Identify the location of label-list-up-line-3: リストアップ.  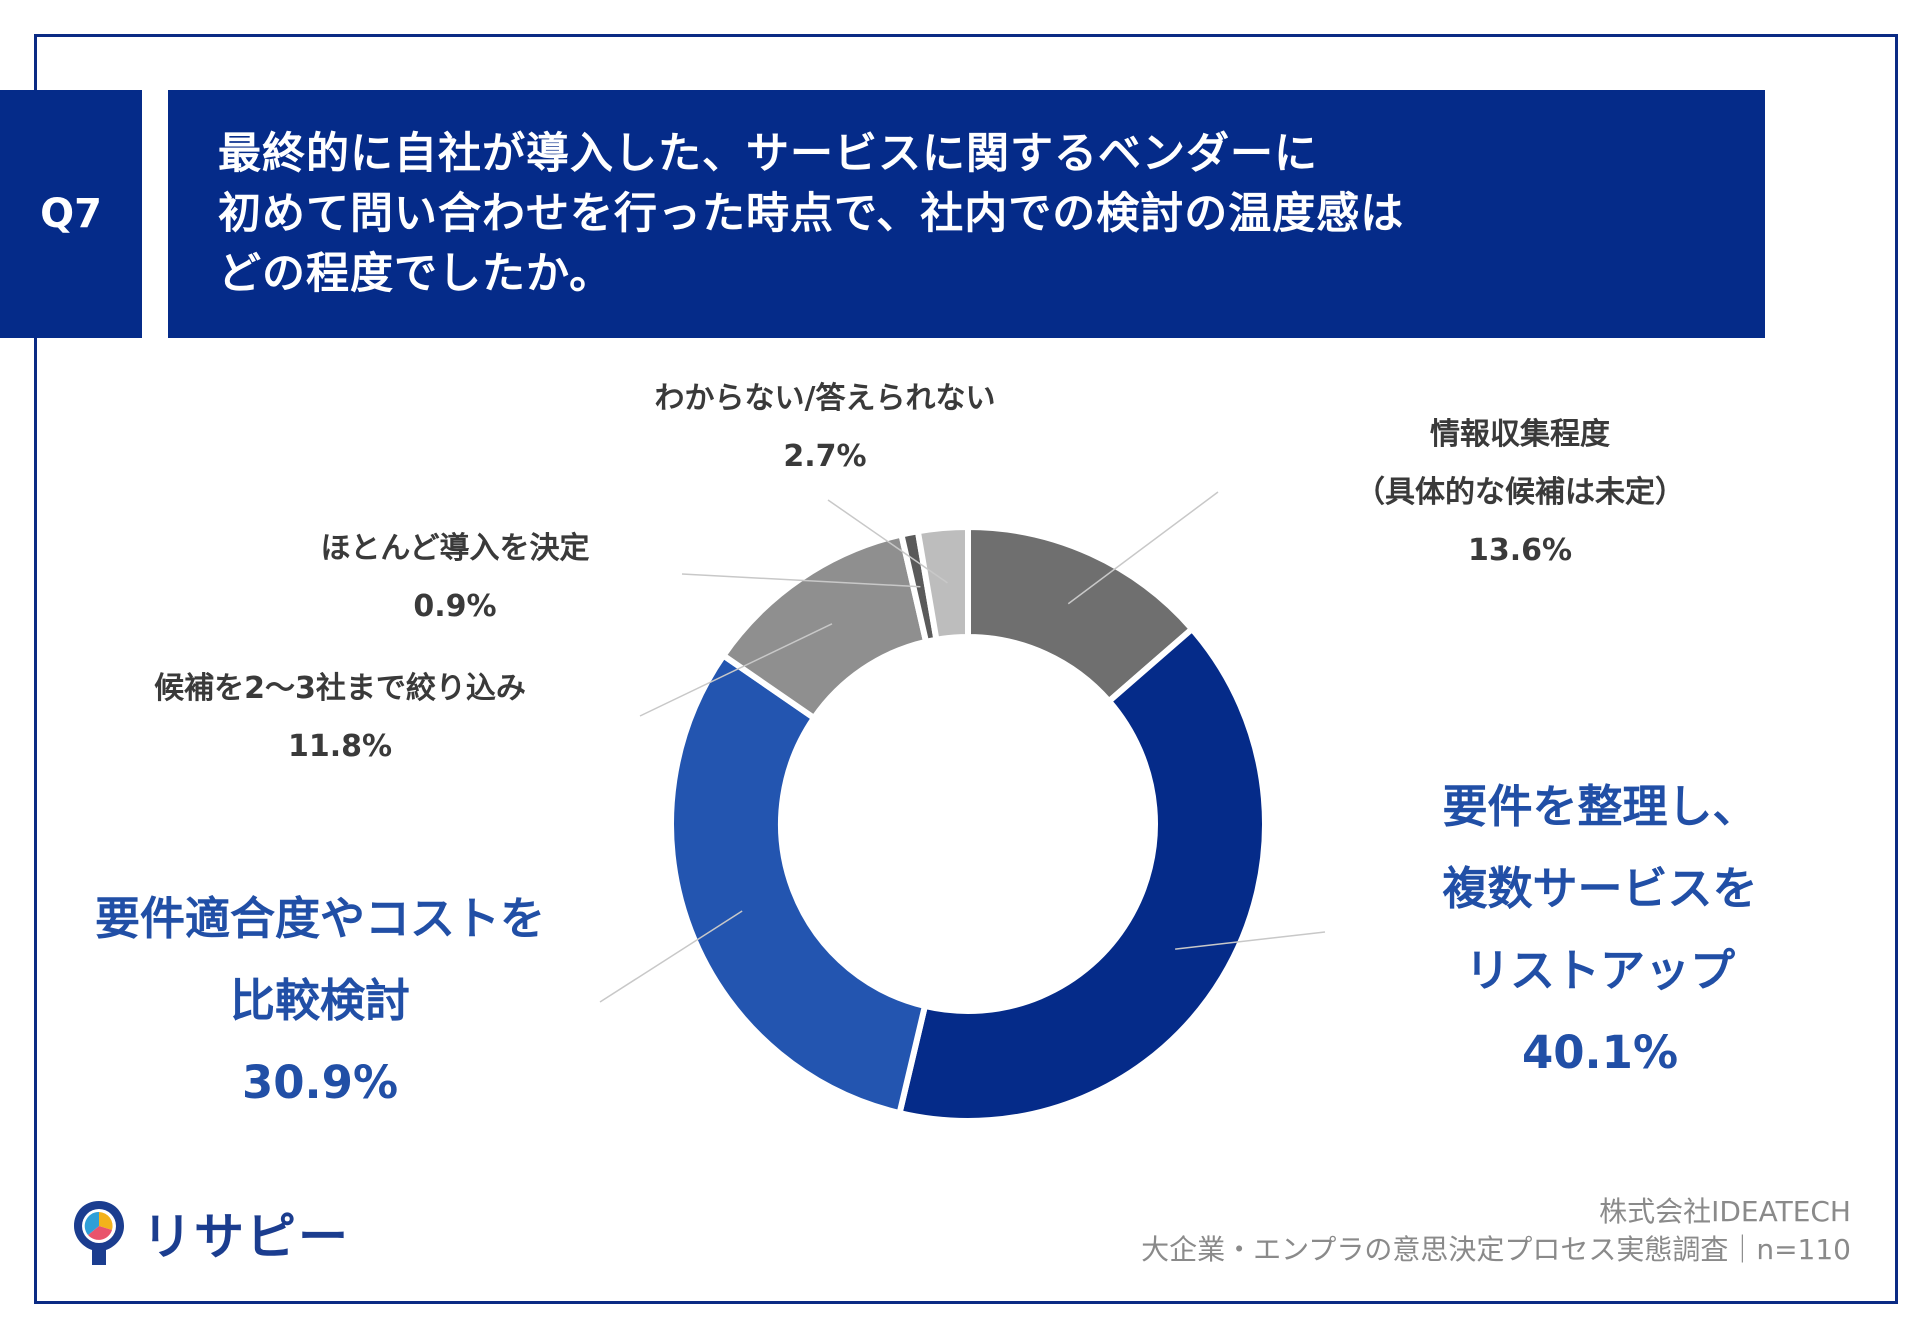
(1599, 970).